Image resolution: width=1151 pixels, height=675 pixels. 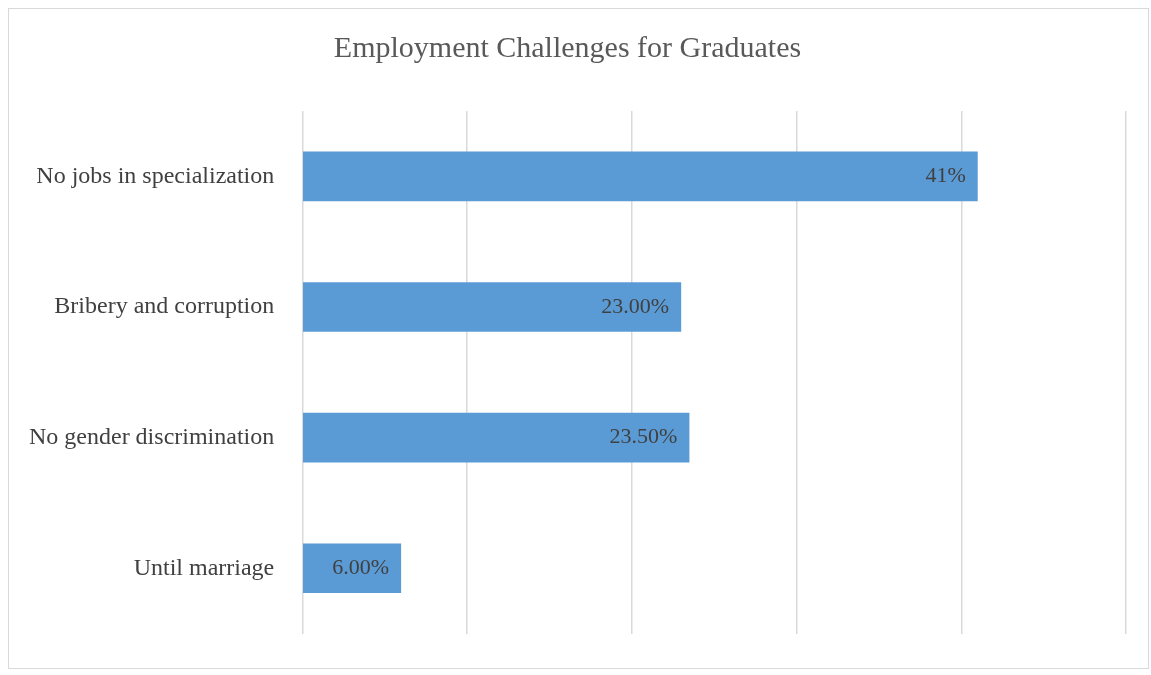 What do you see at coordinates (635, 305) in the screenshot?
I see `data-label: 23.00%` at bounding box center [635, 305].